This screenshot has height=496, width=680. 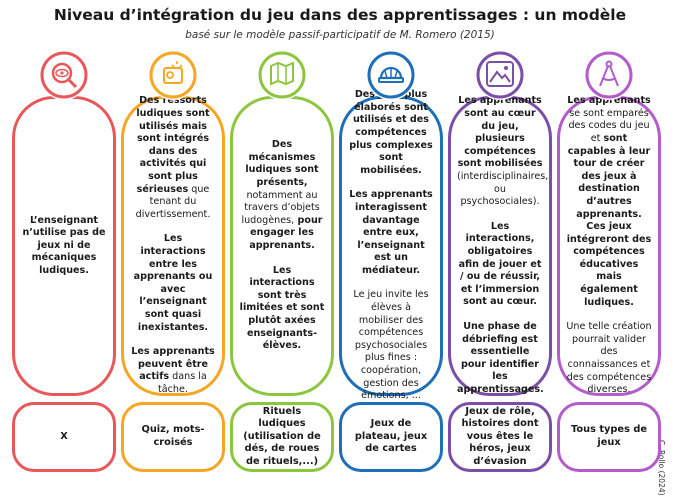 What do you see at coordinates (64, 437) in the screenshot?
I see `examples-box: X` at bounding box center [64, 437].